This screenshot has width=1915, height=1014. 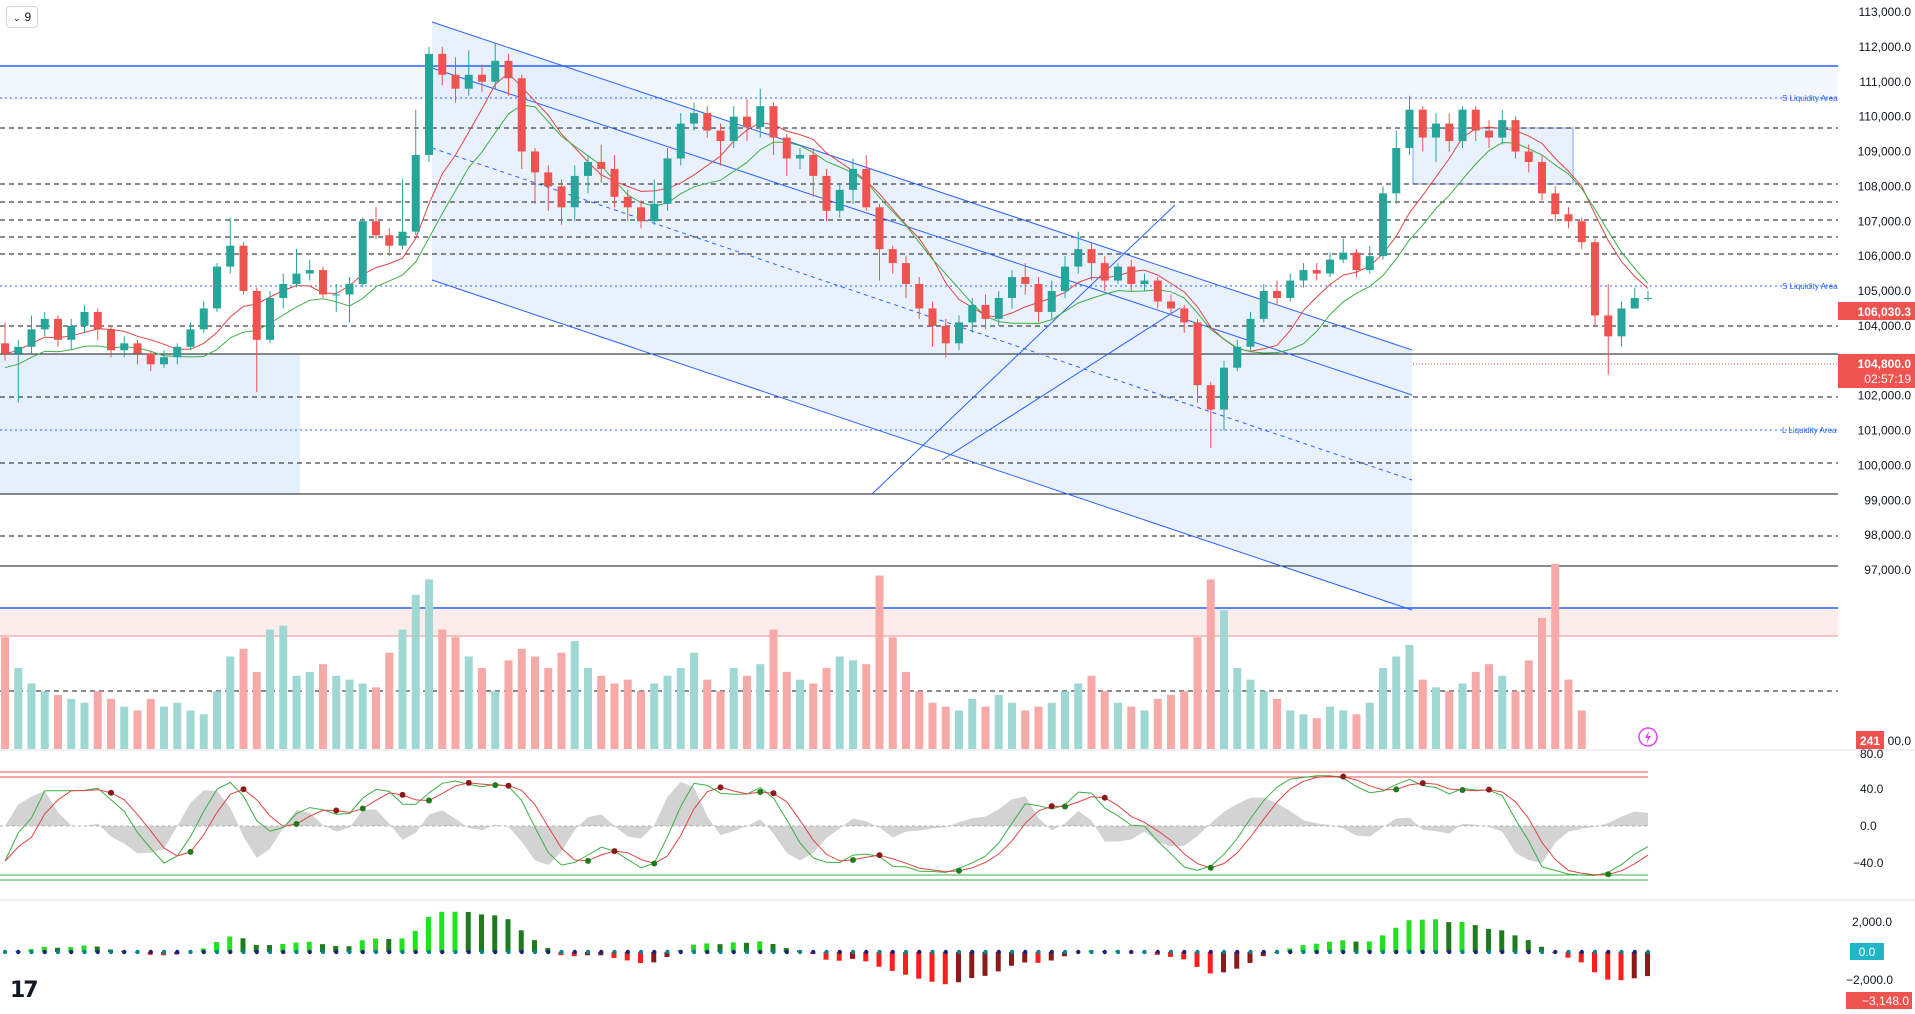 What do you see at coordinates (1061, 384) in the screenshot?
I see `trendline` at bounding box center [1061, 384].